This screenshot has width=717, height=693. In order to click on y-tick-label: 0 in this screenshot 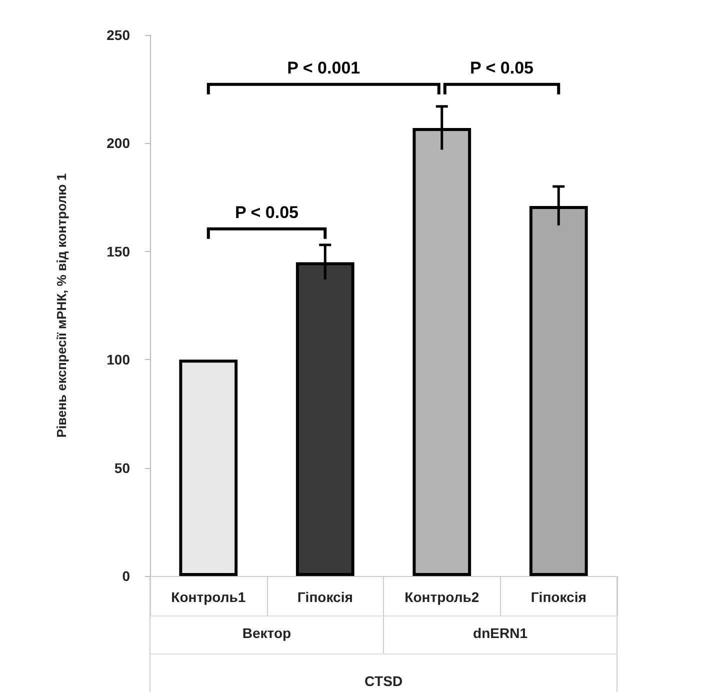, I will do `click(126, 576)`.